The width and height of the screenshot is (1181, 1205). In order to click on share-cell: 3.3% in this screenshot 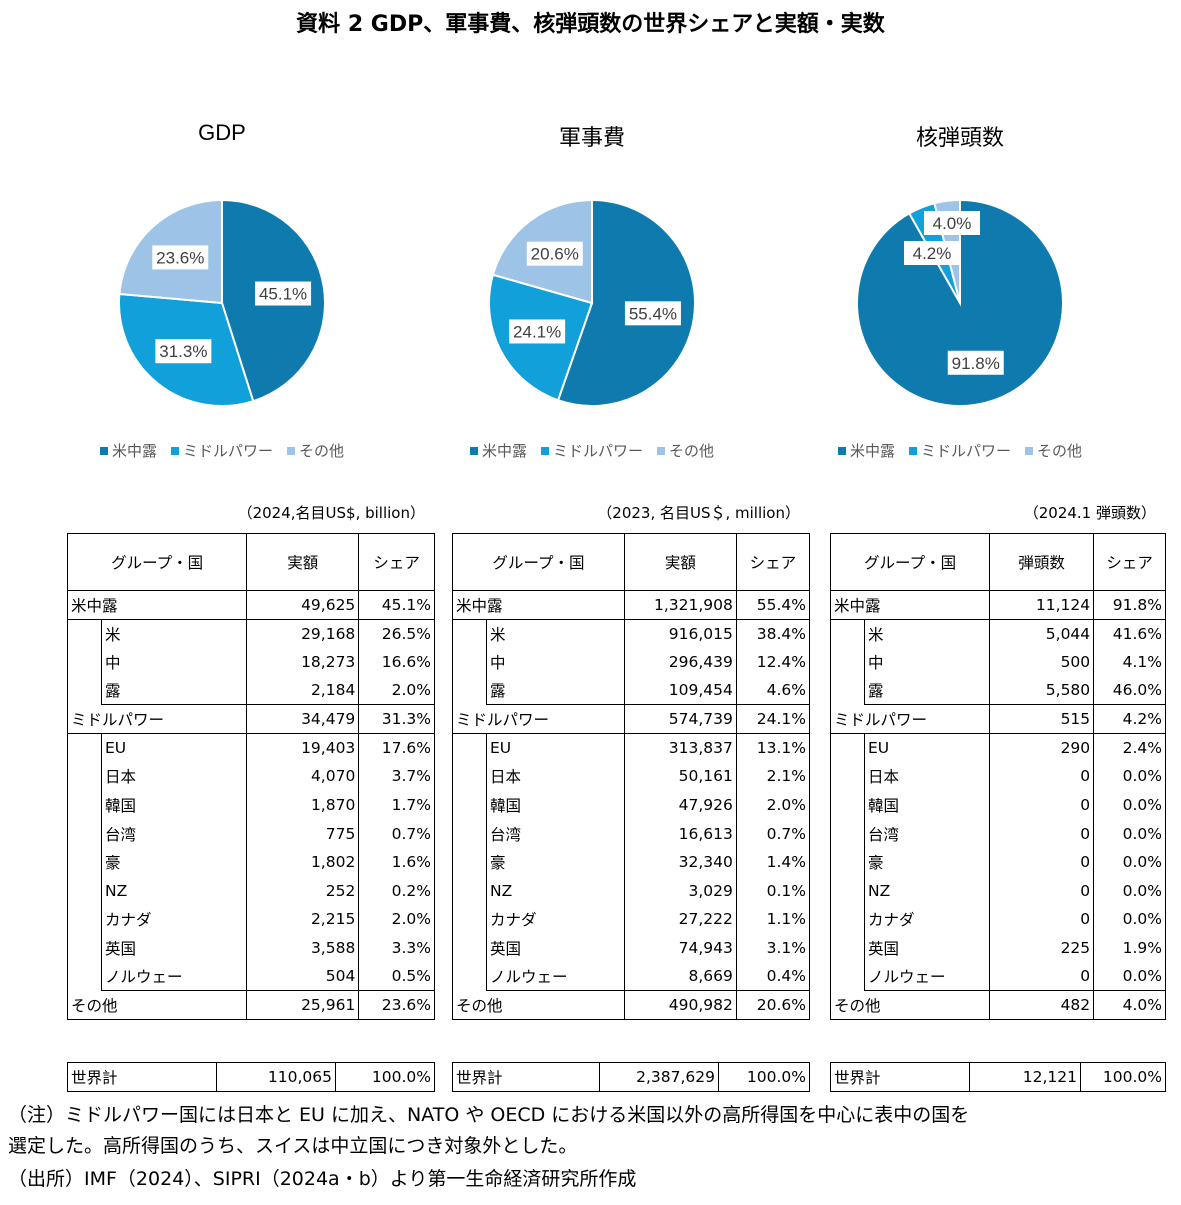, I will do `click(396, 948)`.